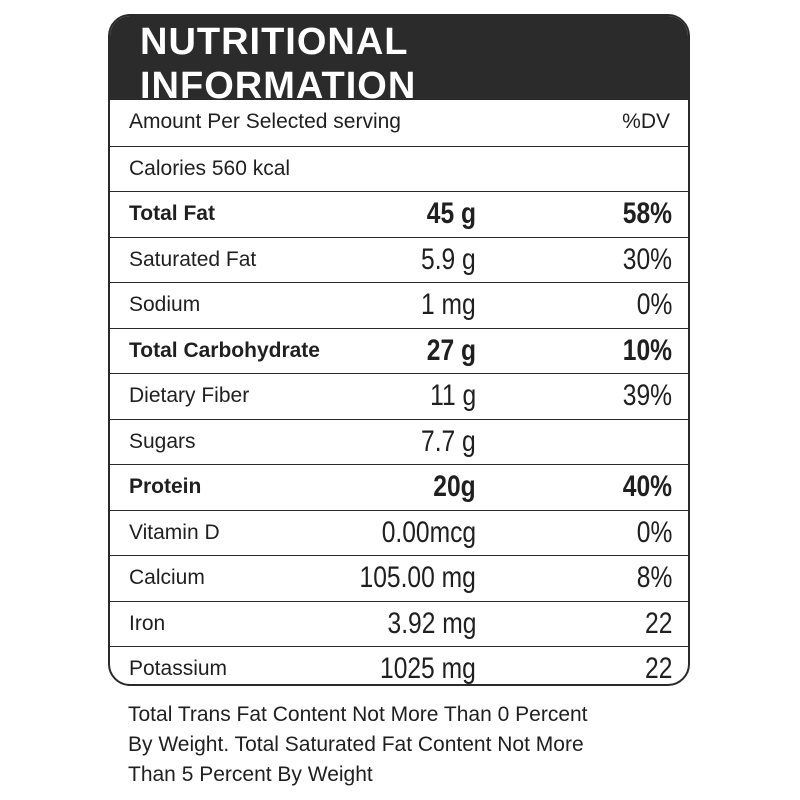 This screenshot has width=800, height=800. What do you see at coordinates (193, 259) in the screenshot?
I see `nutrient-name: Saturated Fat` at bounding box center [193, 259].